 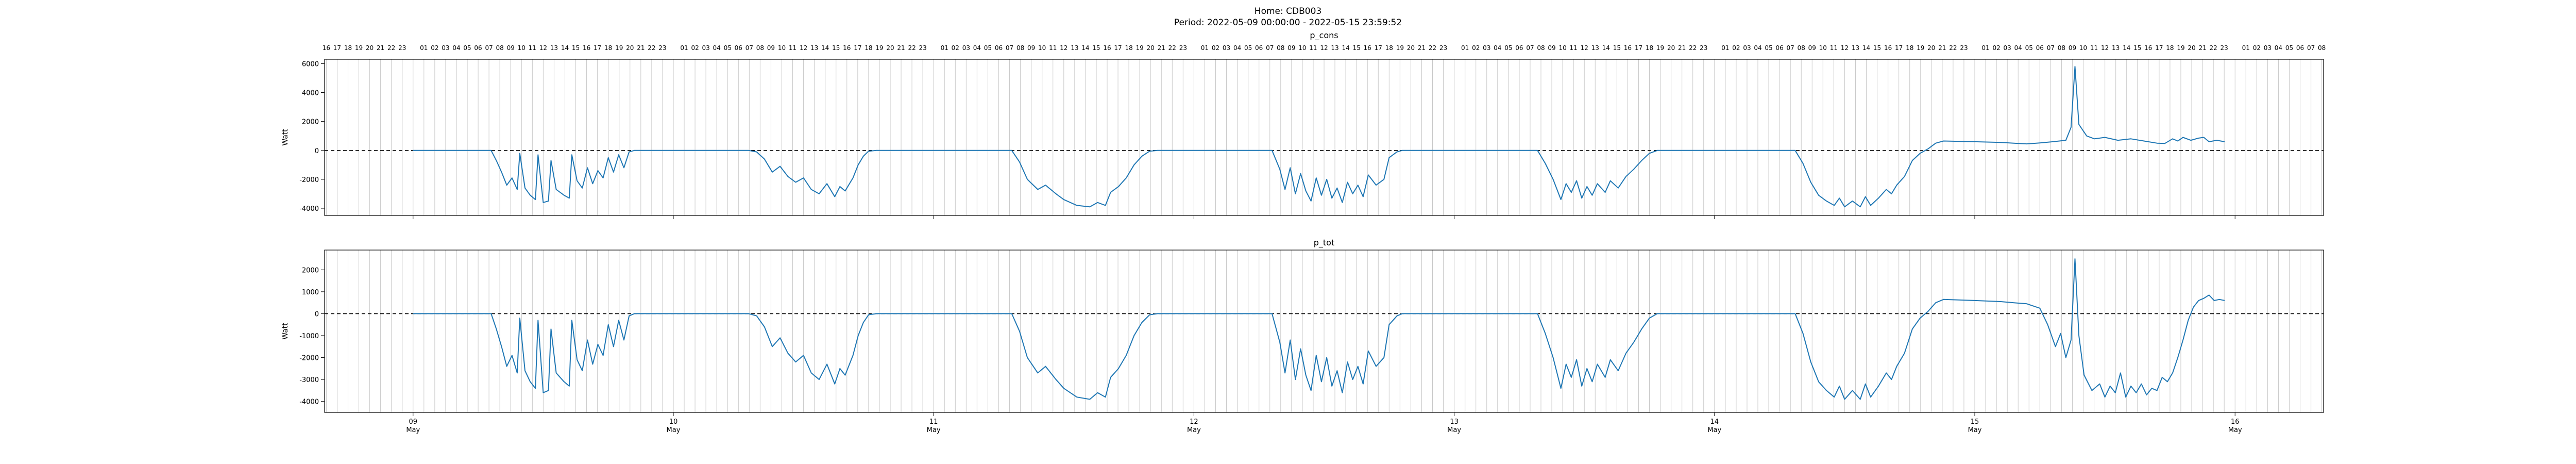 I want to click on figure-title: Home: CDB003, so click(x=1288, y=11).